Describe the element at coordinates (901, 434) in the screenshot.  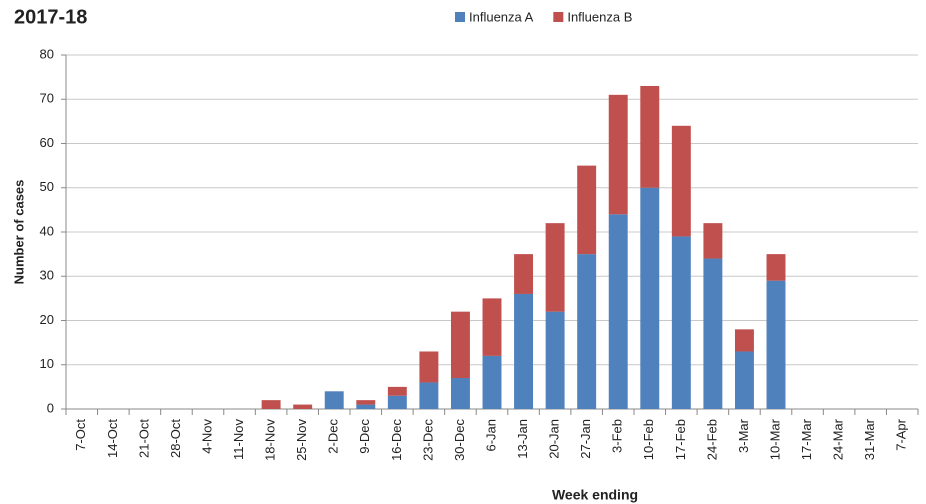
I see `x-tick-label: 7-Apr` at that location.